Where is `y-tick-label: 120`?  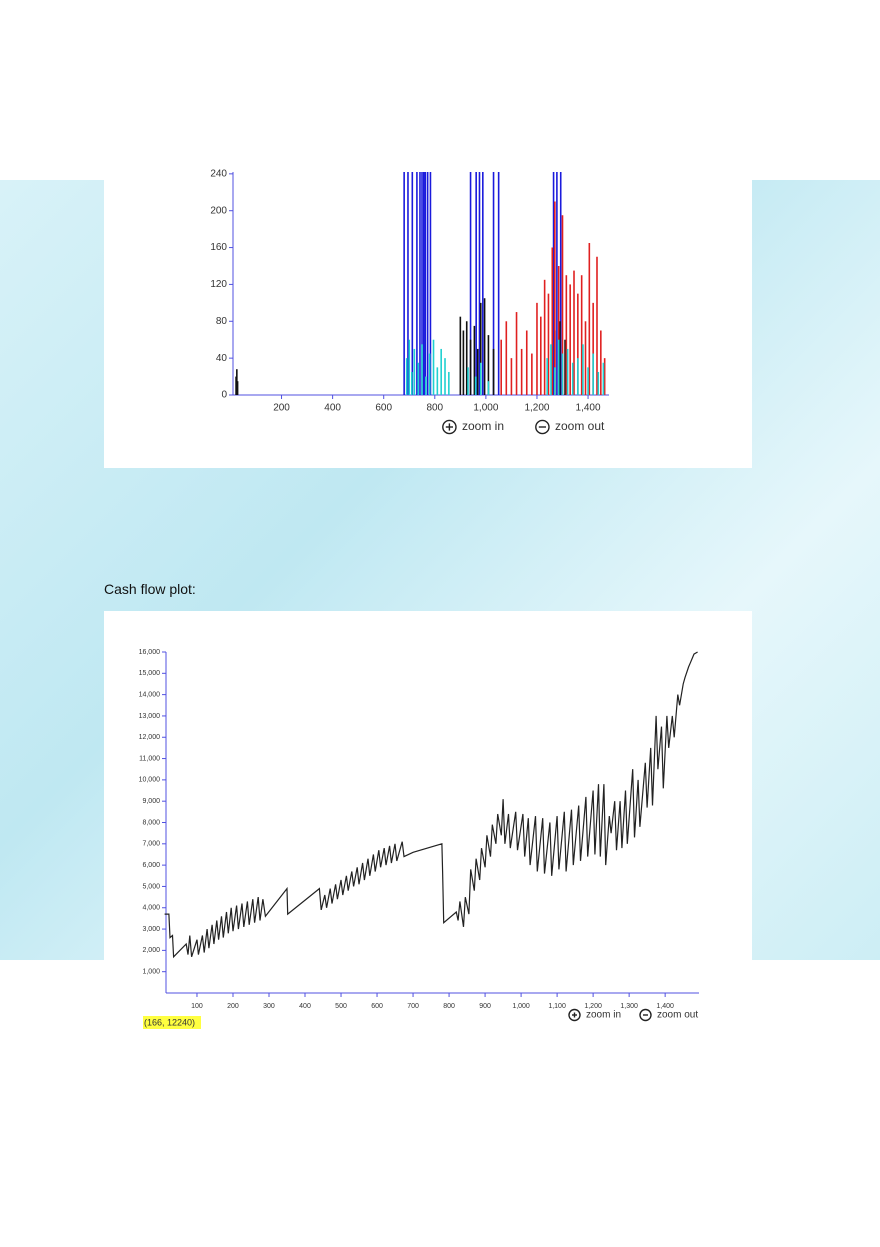 y-tick-label: 120 is located at coordinates (218, 284).